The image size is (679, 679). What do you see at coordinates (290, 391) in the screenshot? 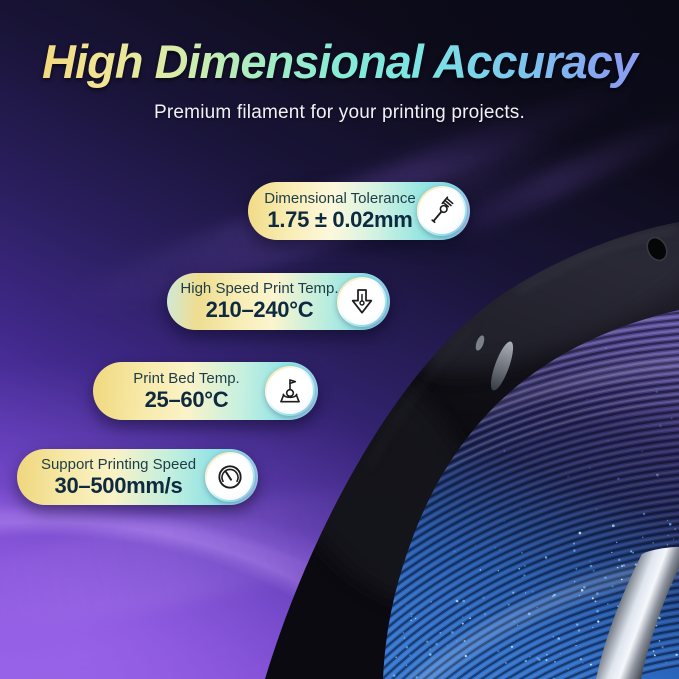
I see `bed-temp-icon` at bounding box center [290, 391].